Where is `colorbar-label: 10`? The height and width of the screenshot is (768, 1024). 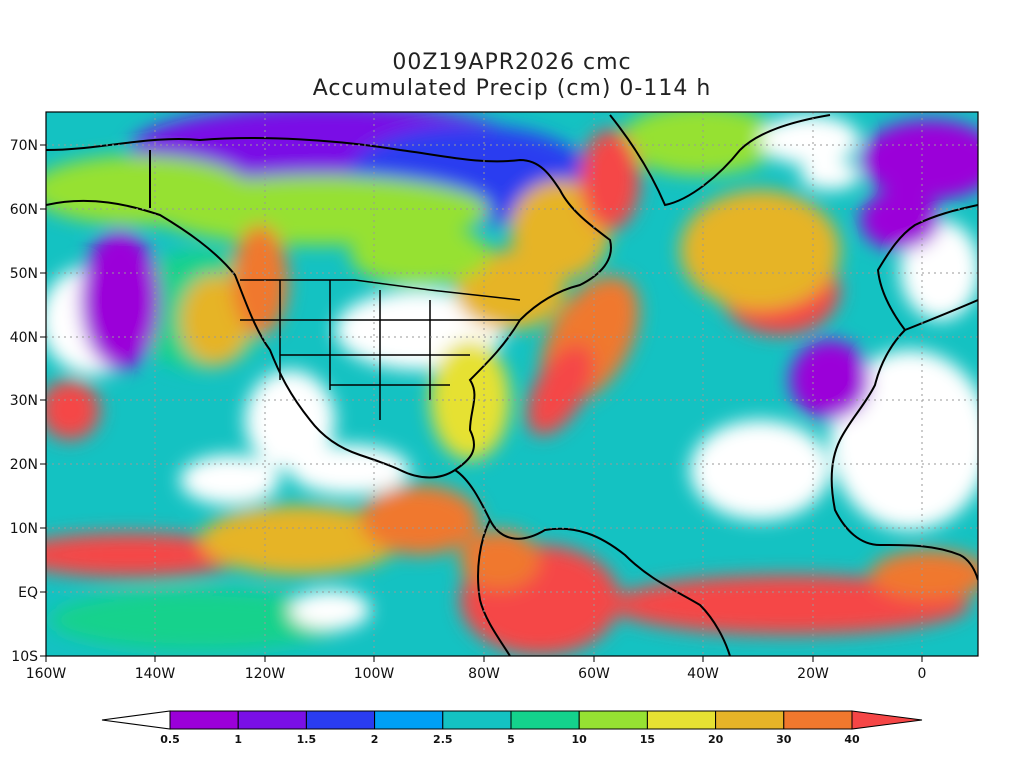
colorbar-label: 10 is located at coordinates (580, 739).